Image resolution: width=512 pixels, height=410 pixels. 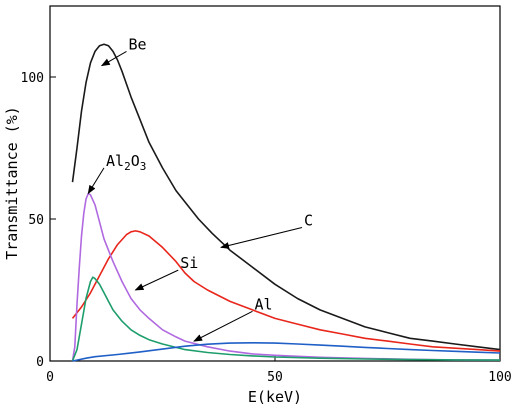 What do you see at coordinates (286, 352) in the screenshot?
I see `series-line-al` at bounding box center [286, 352].